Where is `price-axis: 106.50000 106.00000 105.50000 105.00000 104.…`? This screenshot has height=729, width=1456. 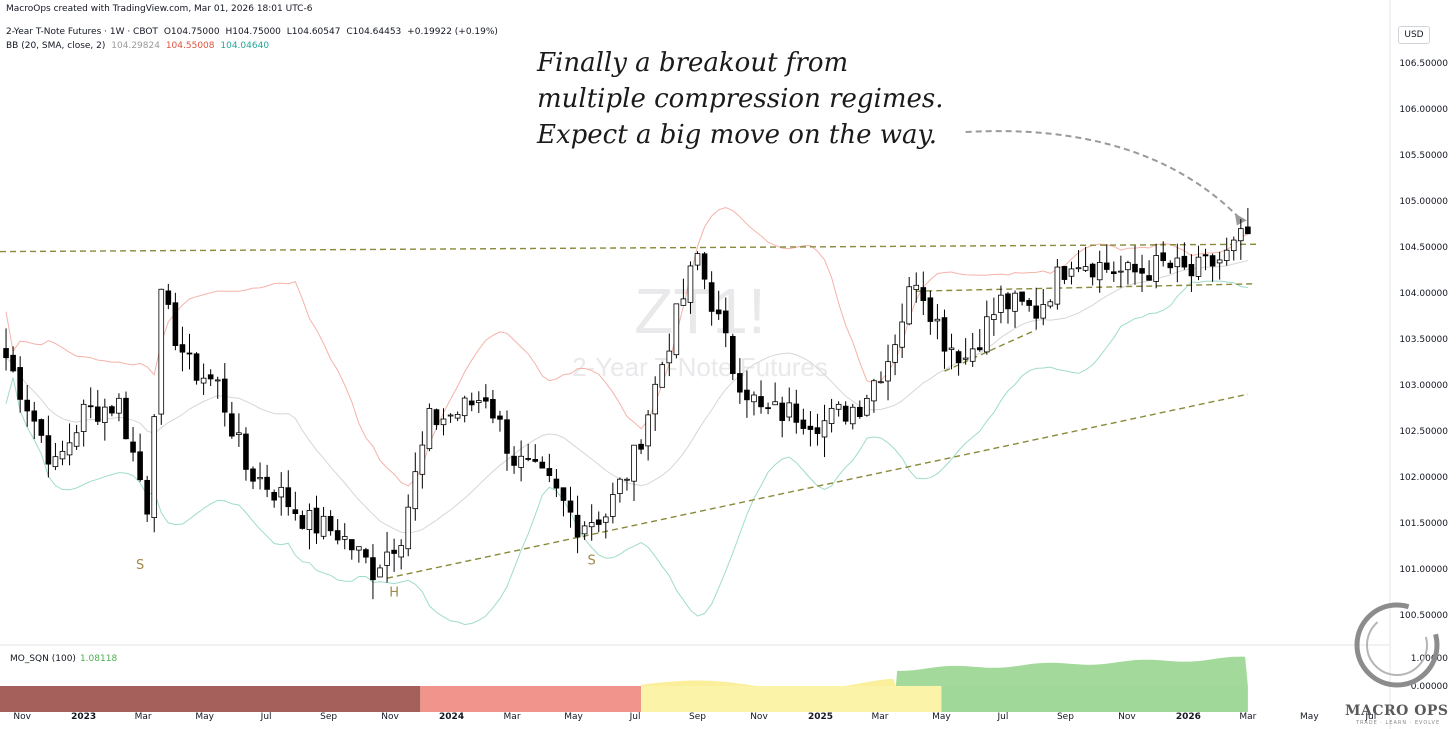 price-axis: 106.50000 106.00000 105.50000 105.00000 104.… is located at coordinates (1423, 340).